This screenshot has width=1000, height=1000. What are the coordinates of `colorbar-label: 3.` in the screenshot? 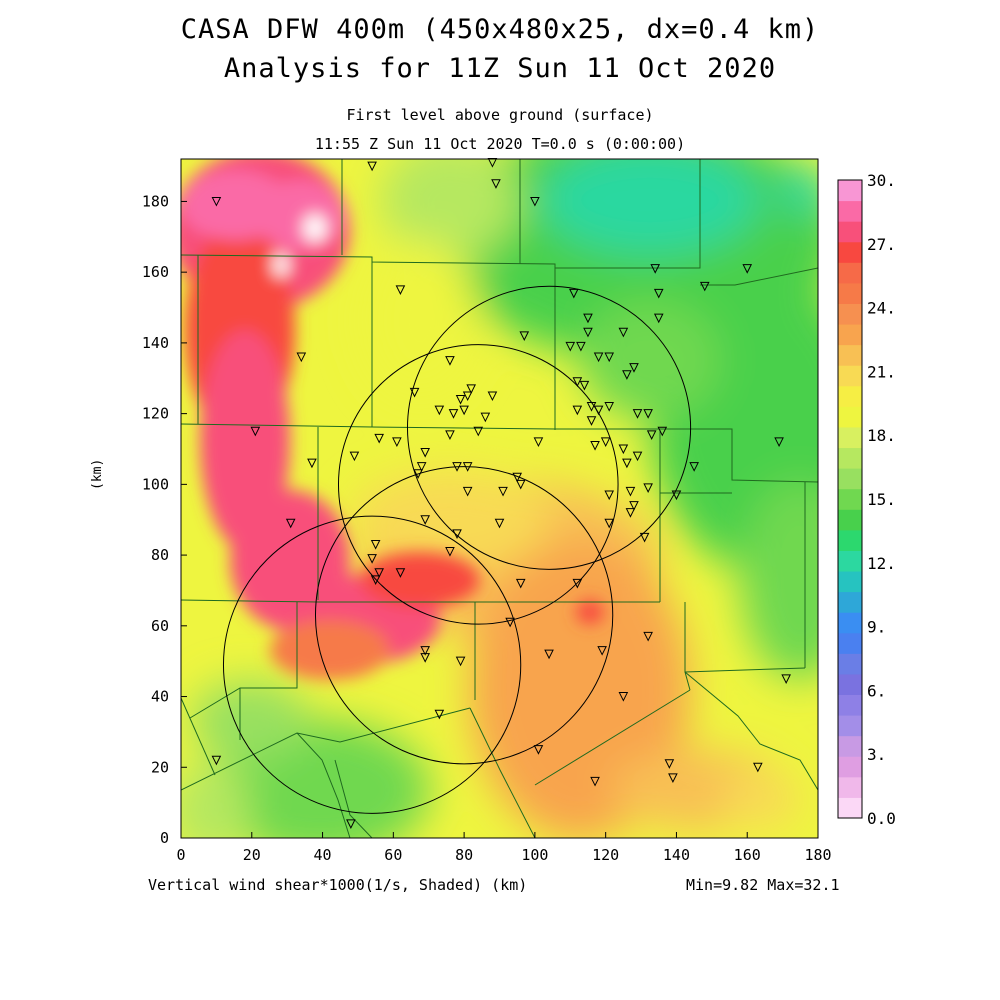 It's located at (876, 754).